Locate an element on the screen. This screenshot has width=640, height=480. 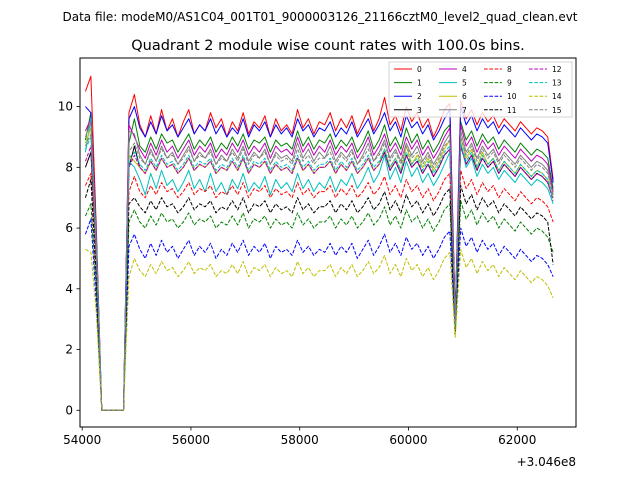
x-tick-label: 56000 is located at coordinates (191, 440).